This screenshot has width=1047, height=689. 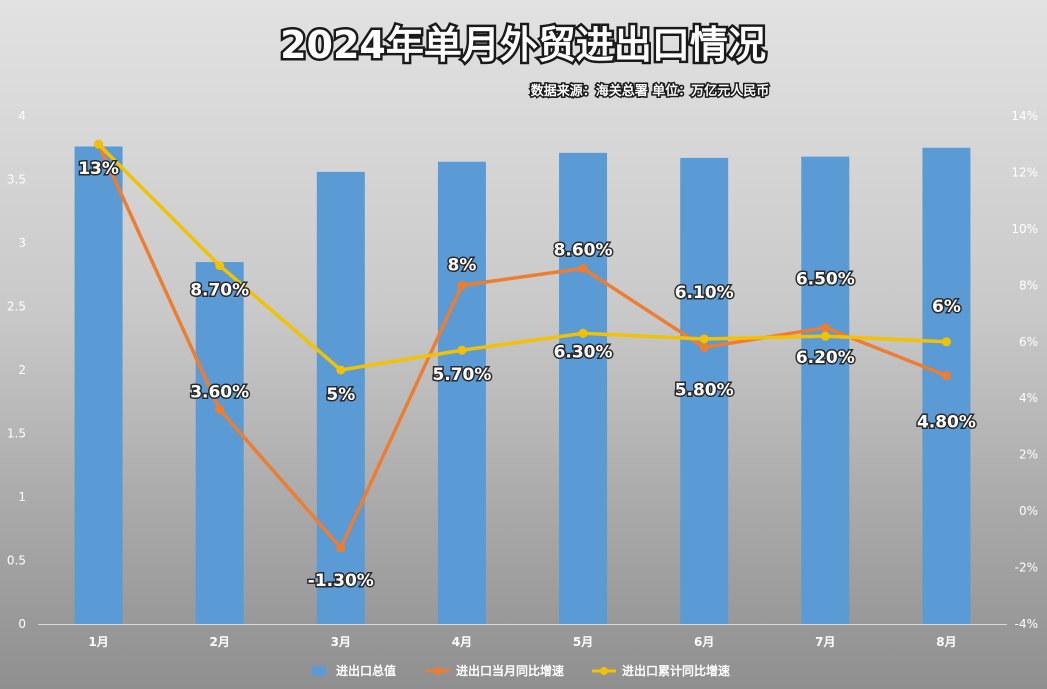 I want to click on cumulative-growth-data-label: 13%, so click(x=98, y=169).